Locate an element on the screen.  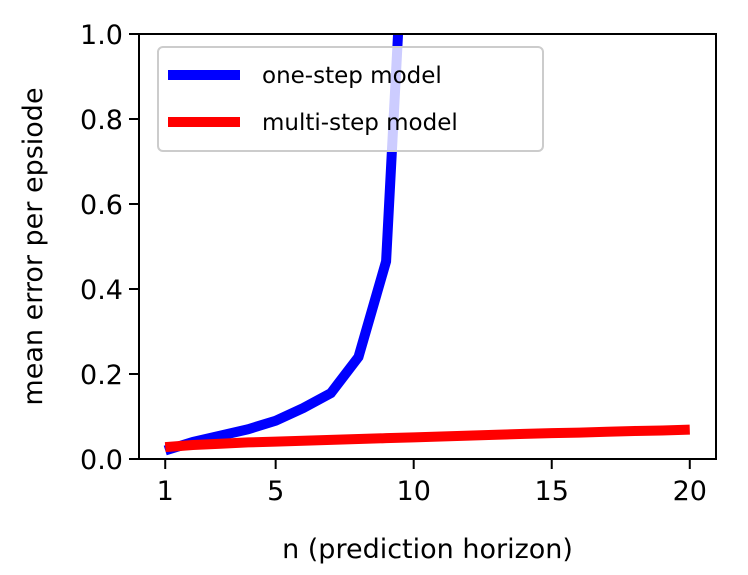
legend-label-one-step: one-step model is located at coordinates (352, 76).